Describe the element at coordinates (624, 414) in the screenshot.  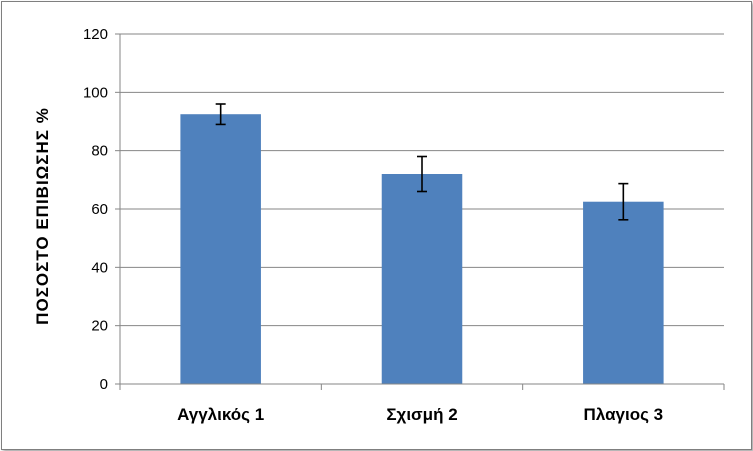
I see `x-tick-label: Πλαγιος 3` at that location.